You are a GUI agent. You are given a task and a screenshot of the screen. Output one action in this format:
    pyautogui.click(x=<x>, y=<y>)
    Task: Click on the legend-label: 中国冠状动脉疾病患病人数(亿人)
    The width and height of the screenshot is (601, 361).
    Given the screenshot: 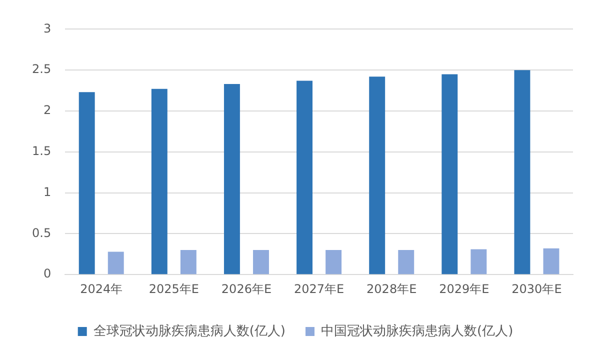 What is the action you would take?
    pyautogui.click(x=417, y=331)
    